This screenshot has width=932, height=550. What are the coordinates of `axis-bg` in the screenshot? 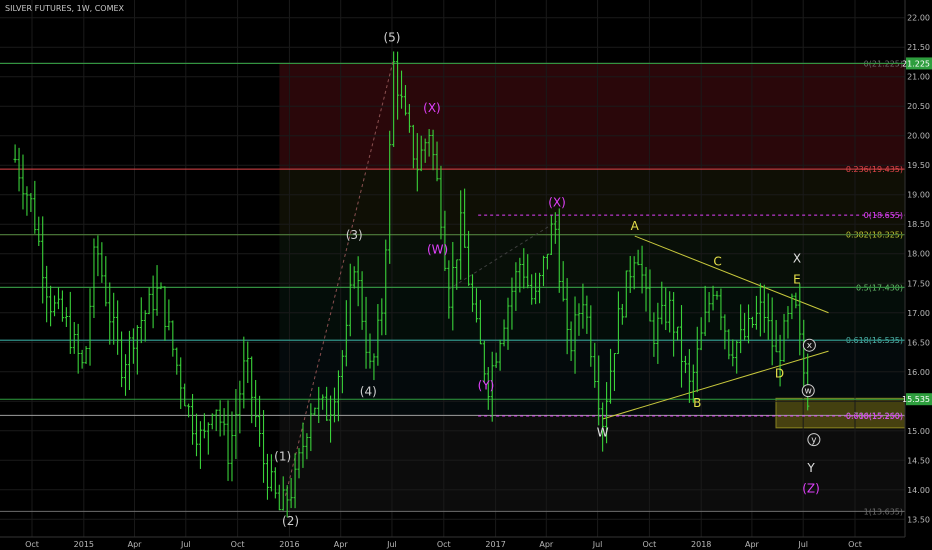 It's located at (918, 275).